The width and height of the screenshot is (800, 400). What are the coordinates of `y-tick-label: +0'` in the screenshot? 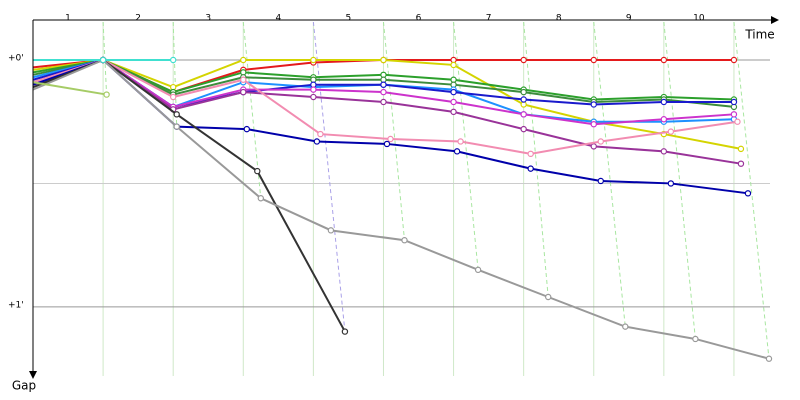 It's located at (16, 59).